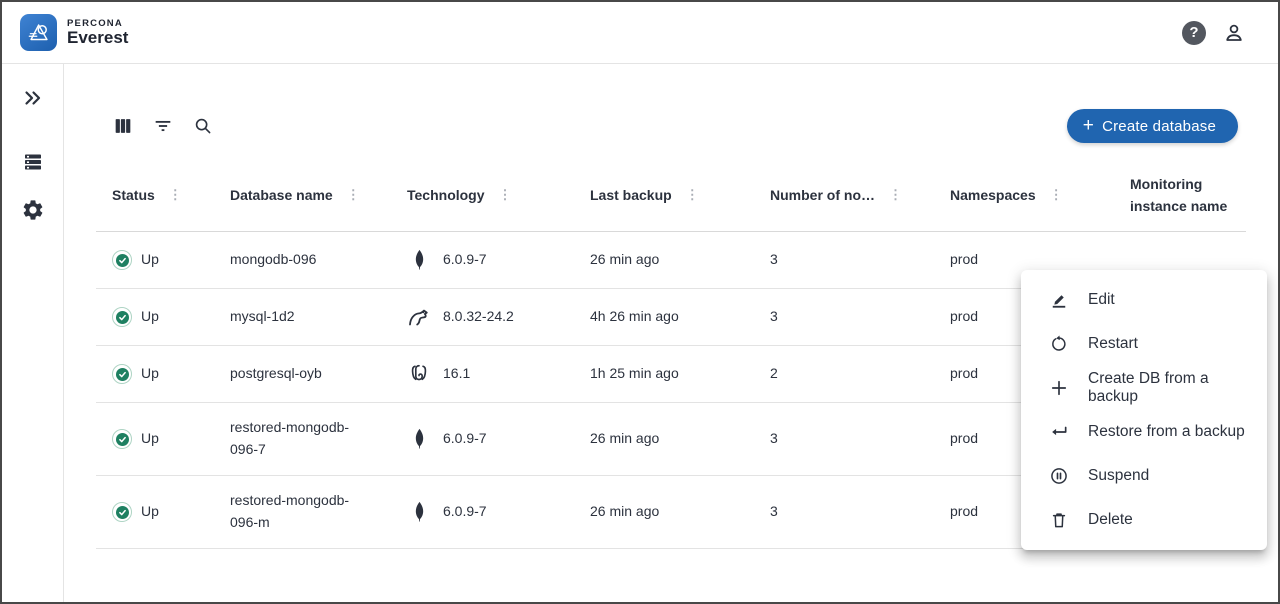 This screenshot has height=604, width=1280. I want to click on sidebar-item-settings, so click(33, 210).